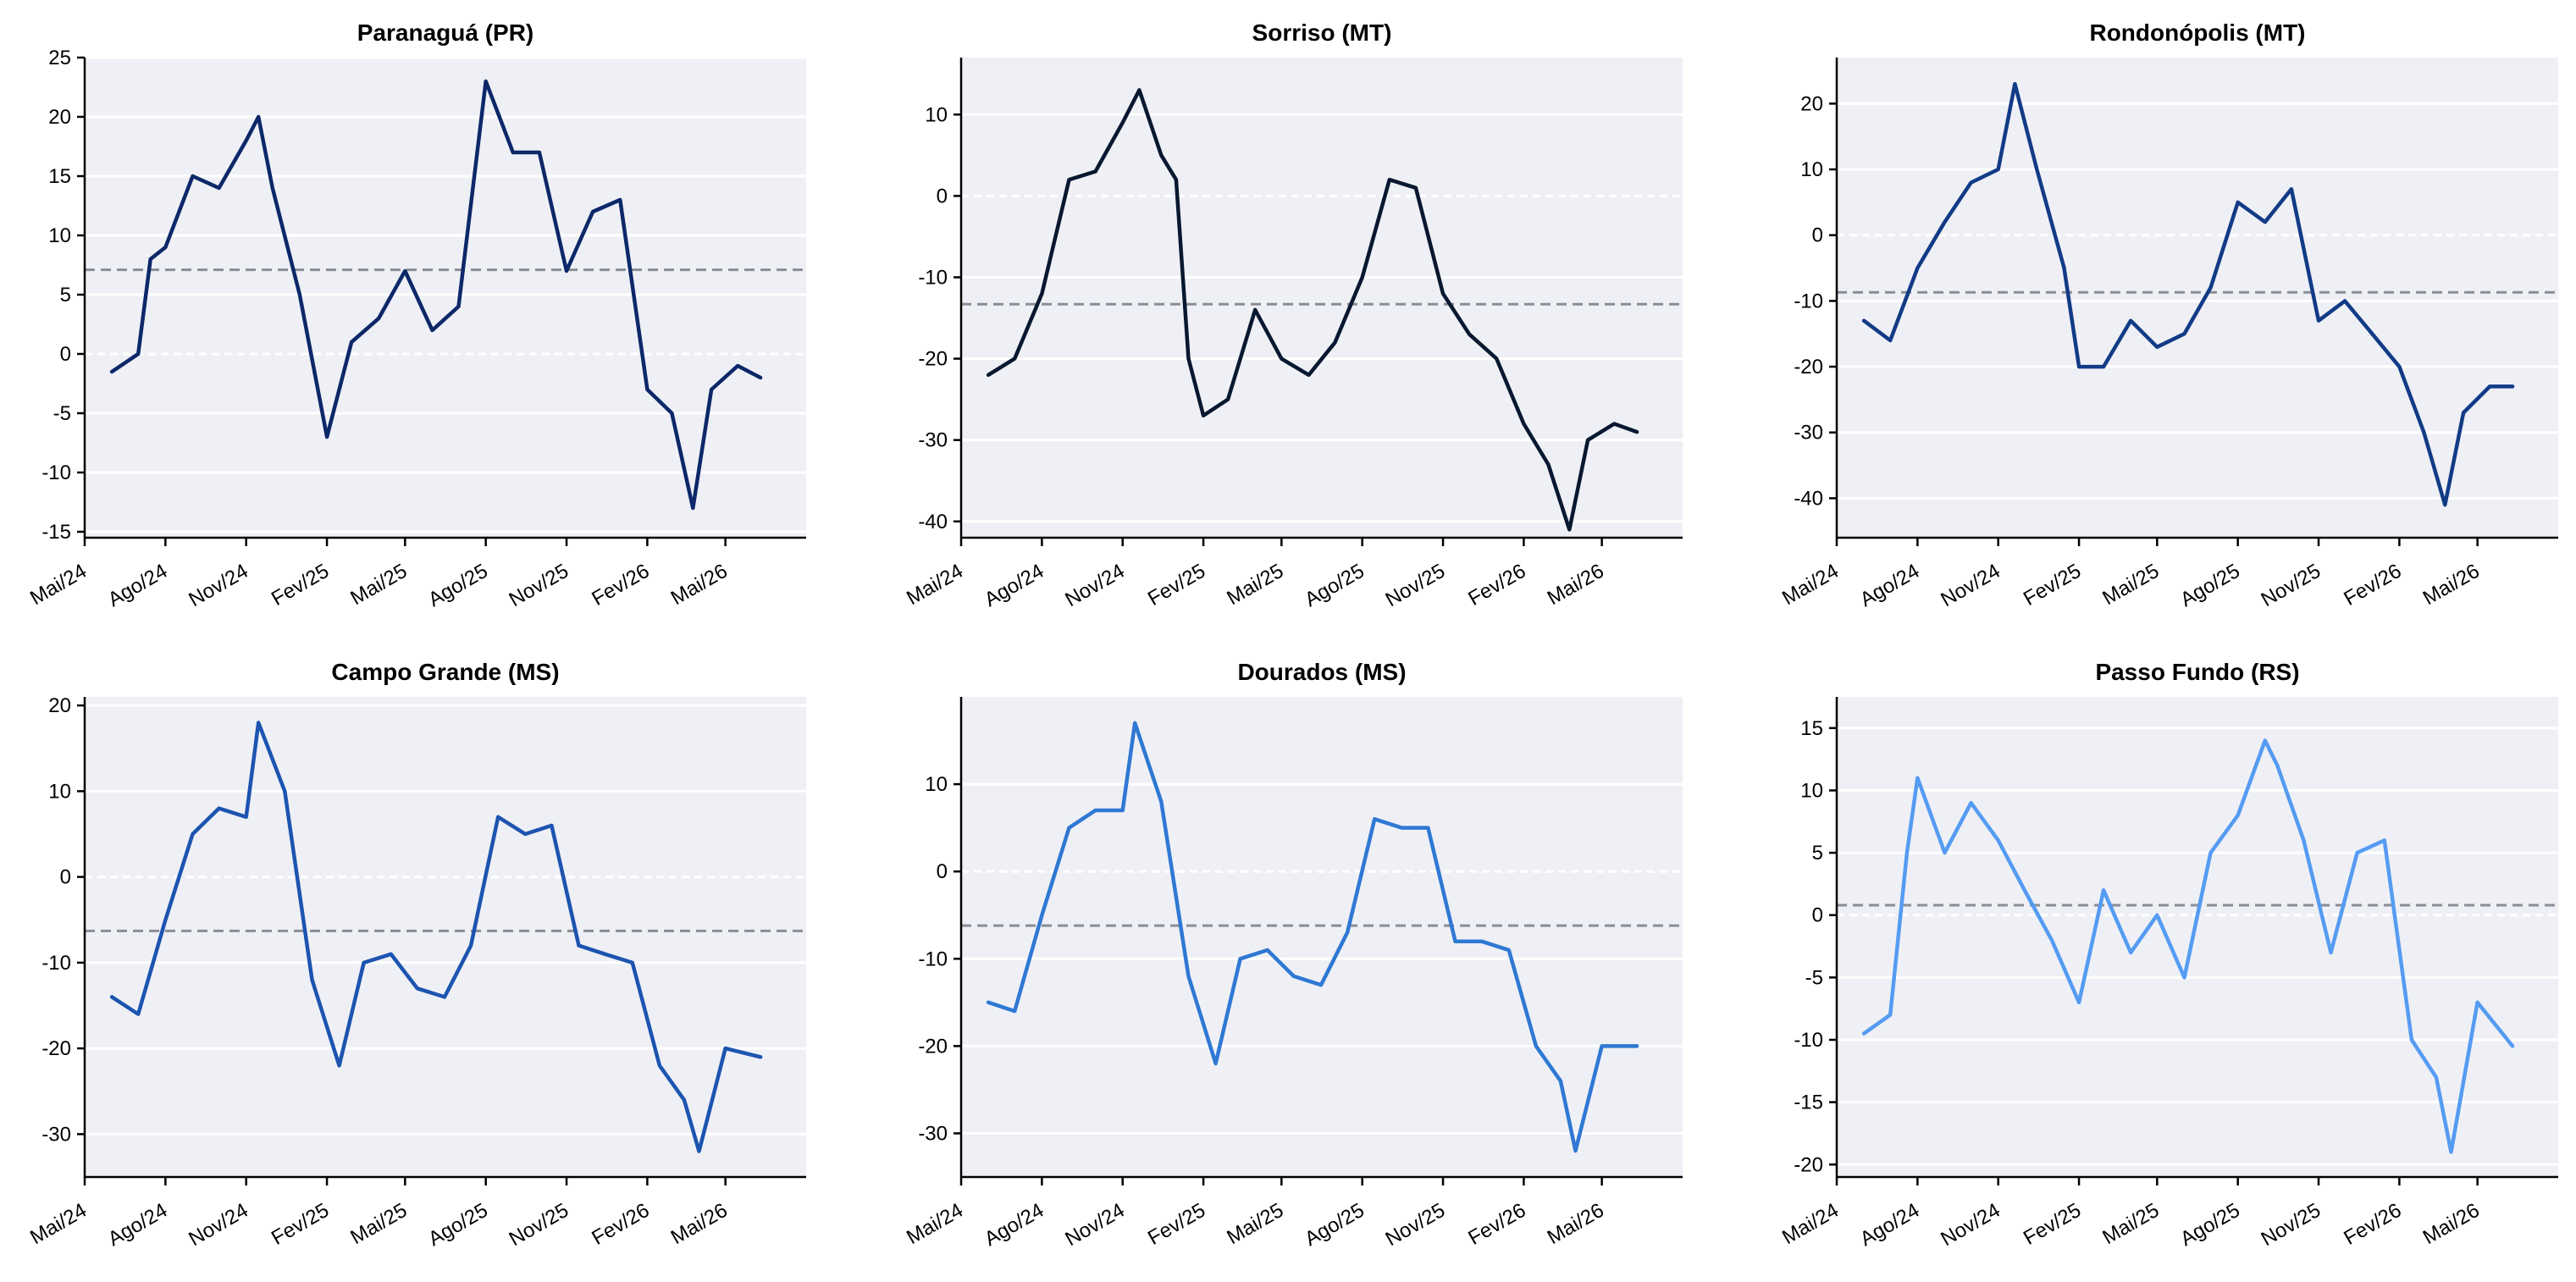  I want to click on chart-title: Sorriso (MT), so click(1322, 32).